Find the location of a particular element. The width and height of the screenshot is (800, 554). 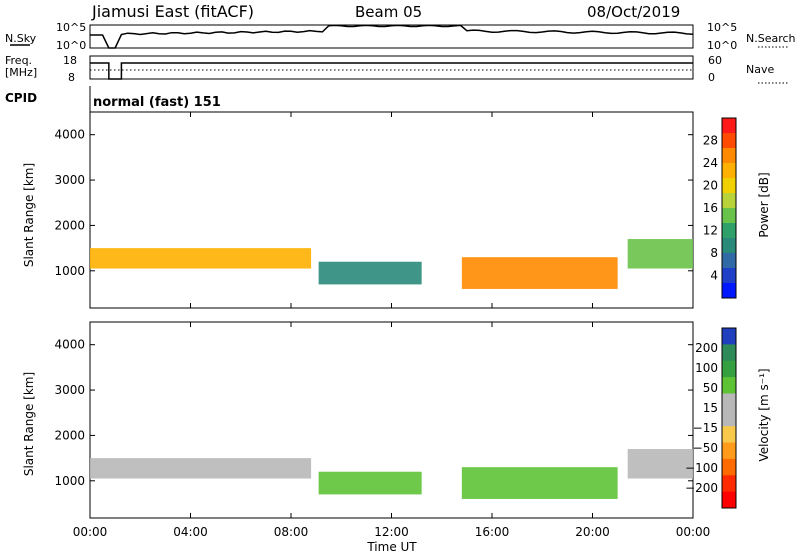

velocity-colorbar: 200 100 50 15 −15 −50 −100 −200 is located at coordinates (711, 418).